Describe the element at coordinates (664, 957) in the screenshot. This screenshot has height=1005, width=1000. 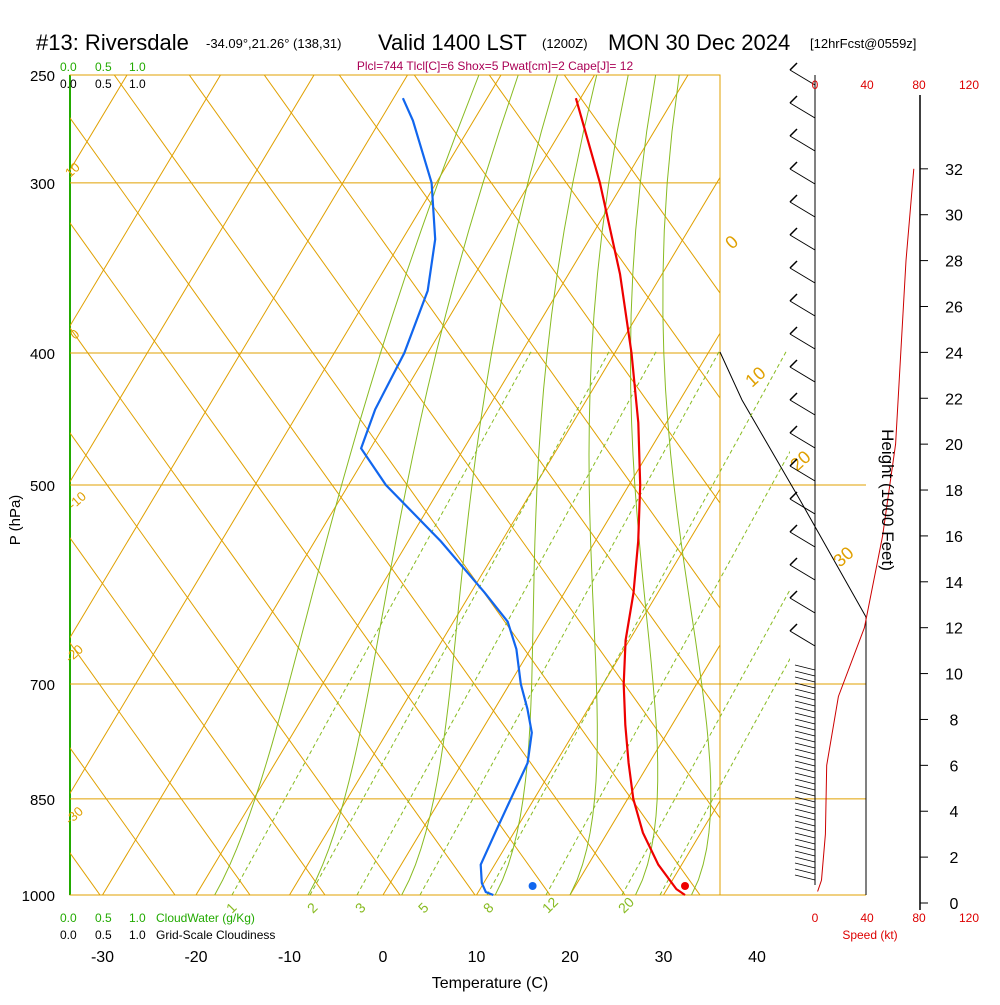
I see `x-tick-label: 30` at that location.